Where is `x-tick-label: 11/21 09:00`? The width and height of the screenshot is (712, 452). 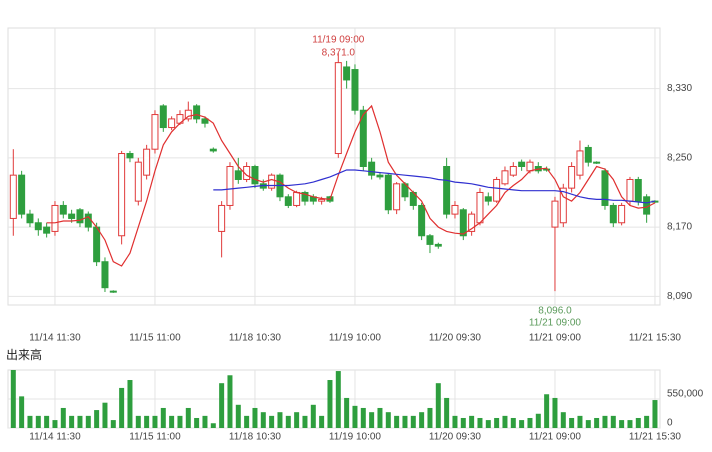 x-tick-label: 11/21 09:00 is located at coordinates (555, 338).